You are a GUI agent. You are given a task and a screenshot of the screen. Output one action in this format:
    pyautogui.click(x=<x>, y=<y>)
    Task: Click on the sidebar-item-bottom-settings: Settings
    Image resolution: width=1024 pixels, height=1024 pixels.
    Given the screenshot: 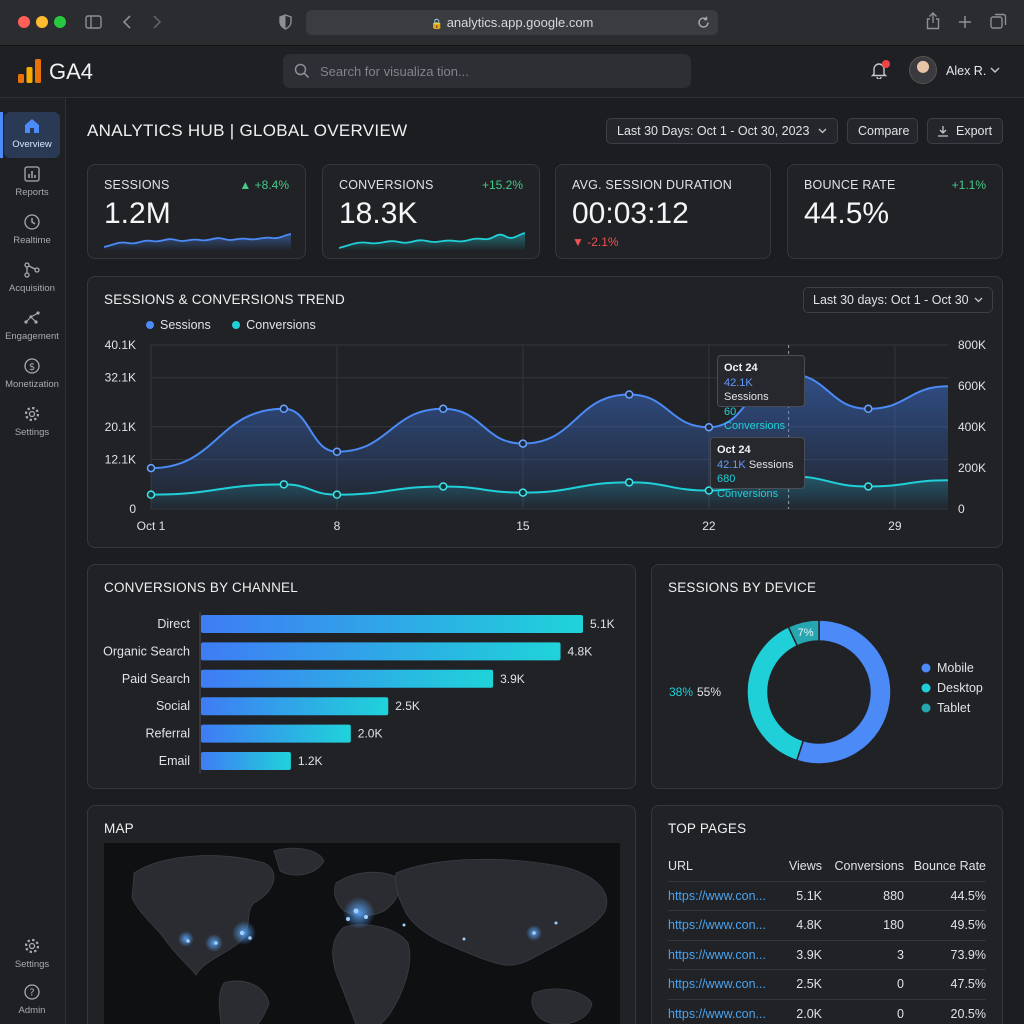 What is the action you would take?
    pyautogui.click(x=32, y=955)
    